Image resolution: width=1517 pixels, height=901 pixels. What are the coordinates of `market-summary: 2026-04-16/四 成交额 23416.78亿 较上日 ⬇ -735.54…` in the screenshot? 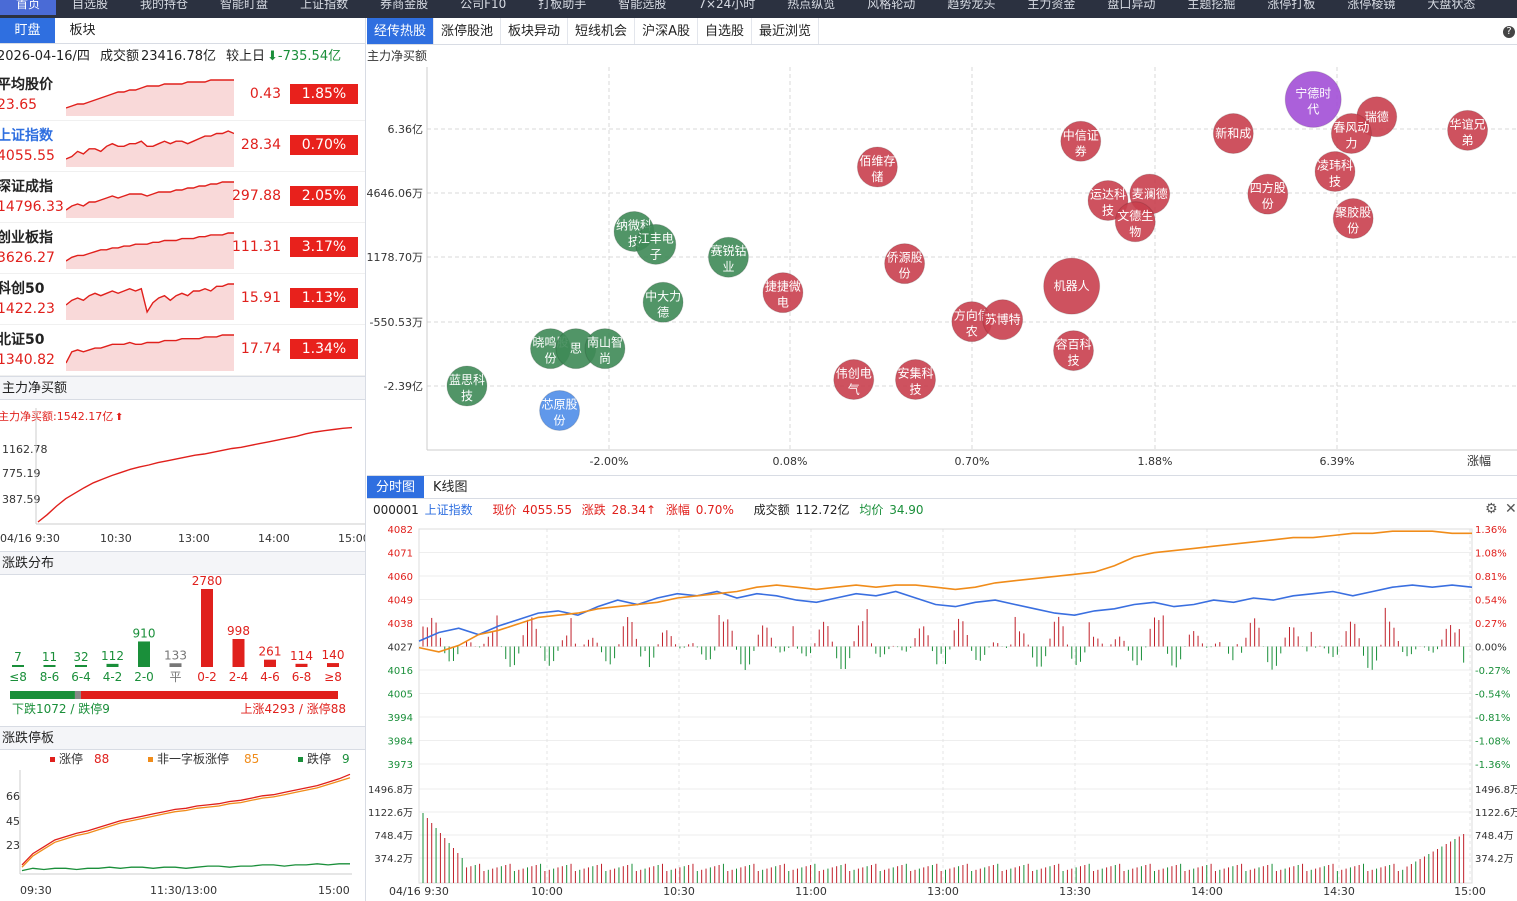 It's located at (182, 57).